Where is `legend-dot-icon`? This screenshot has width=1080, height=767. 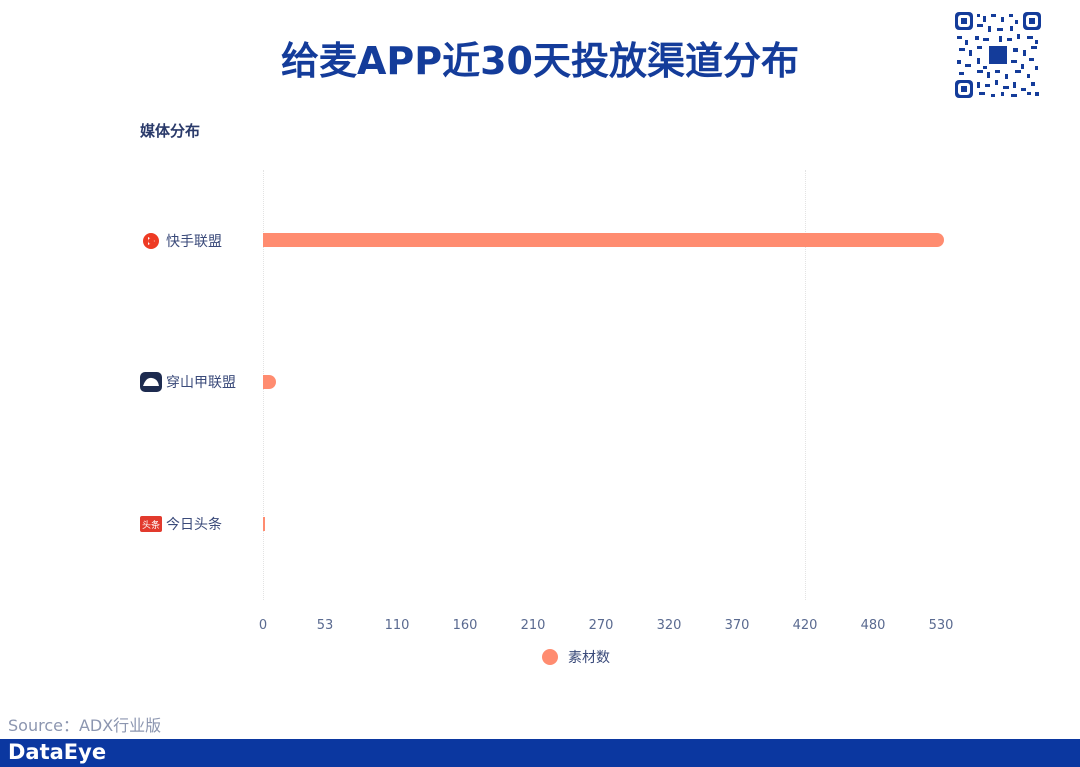 legend-dot-icon is located at coordinates (550, 657).